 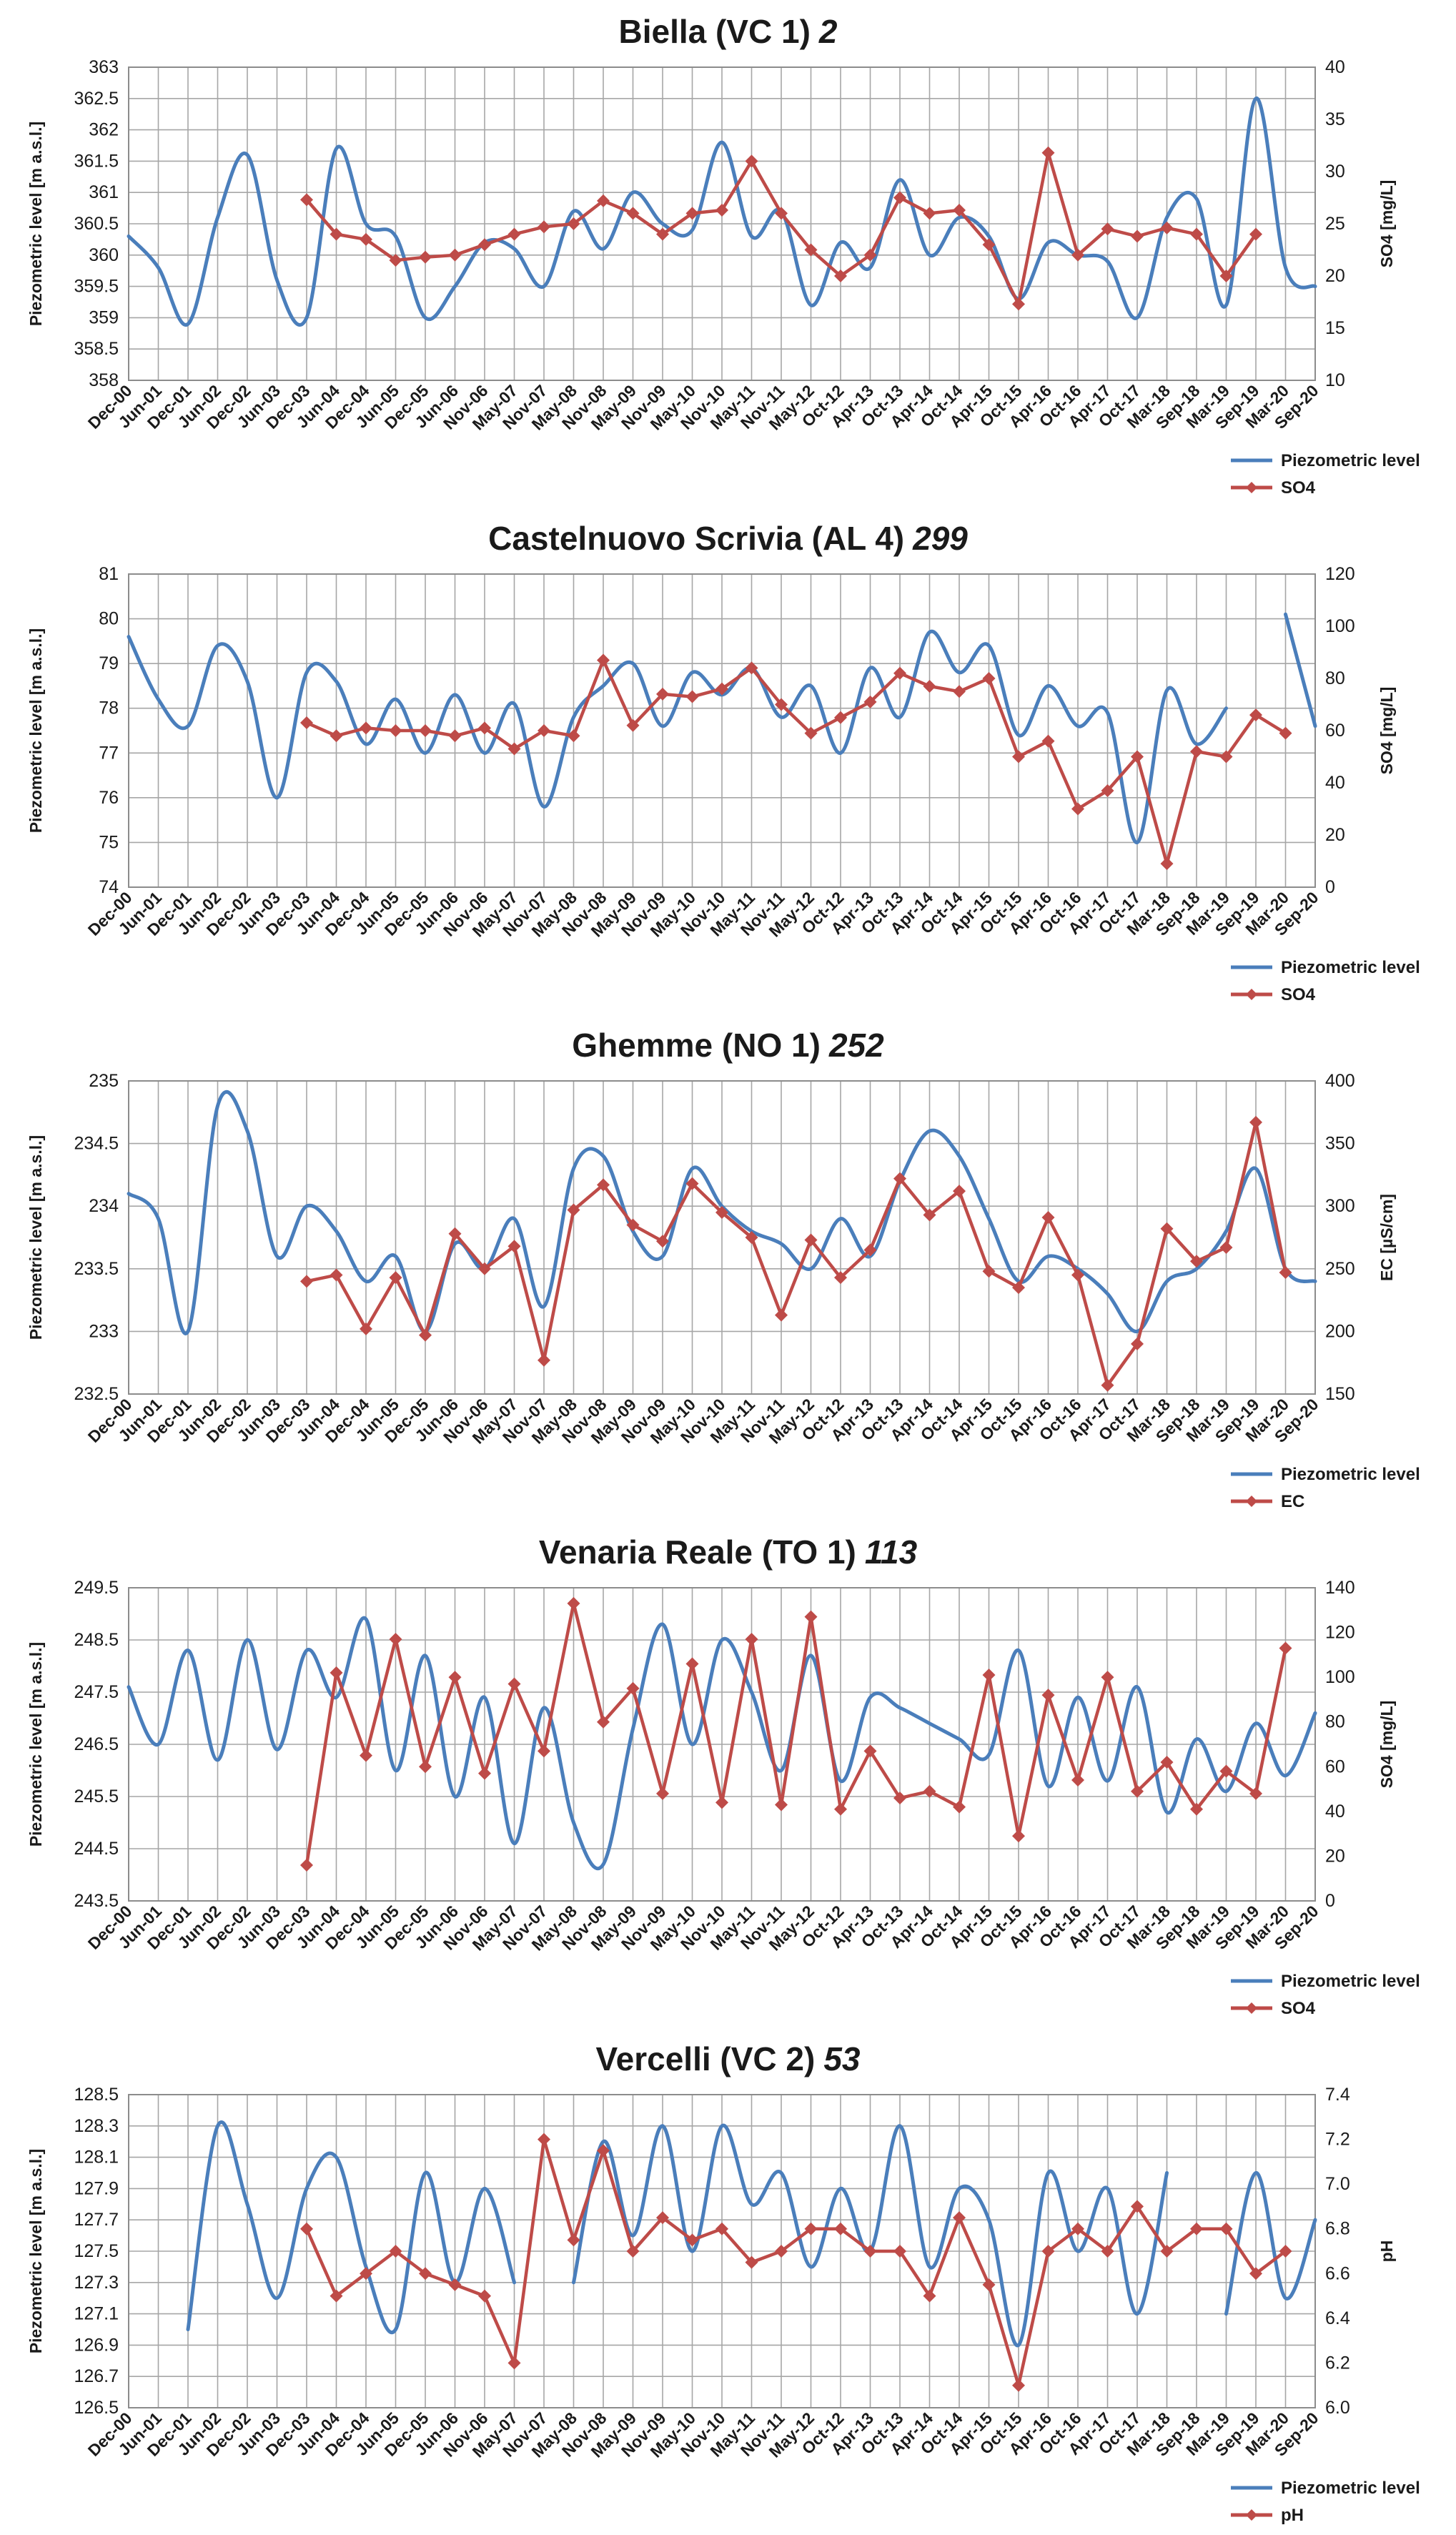 I want to click on y-tick-label: 78, so click(x=109, y=708).